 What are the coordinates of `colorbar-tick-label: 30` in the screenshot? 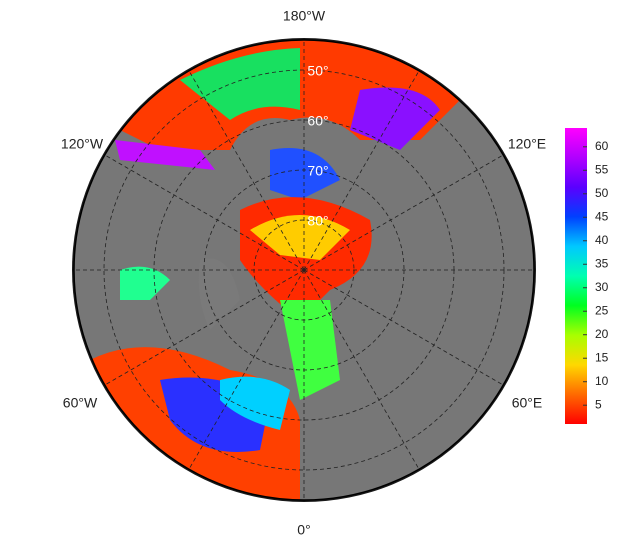 It's located at (602, 287).